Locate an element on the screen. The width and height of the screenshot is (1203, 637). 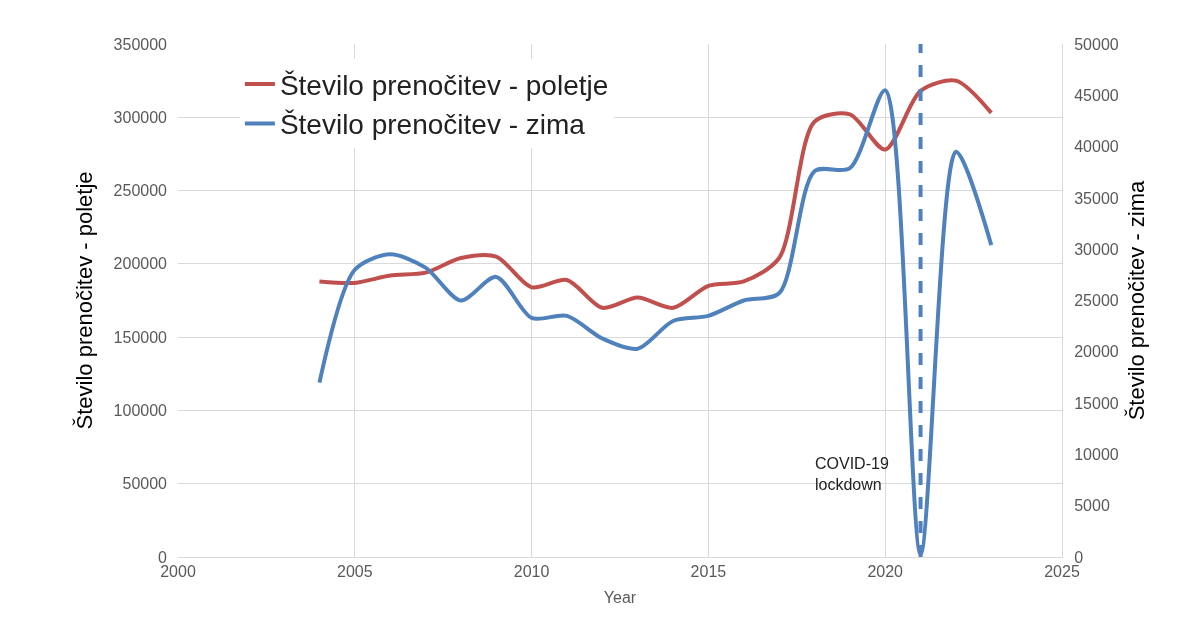
y2-tick-label: 15000 is located at coordinates (1096, 403).